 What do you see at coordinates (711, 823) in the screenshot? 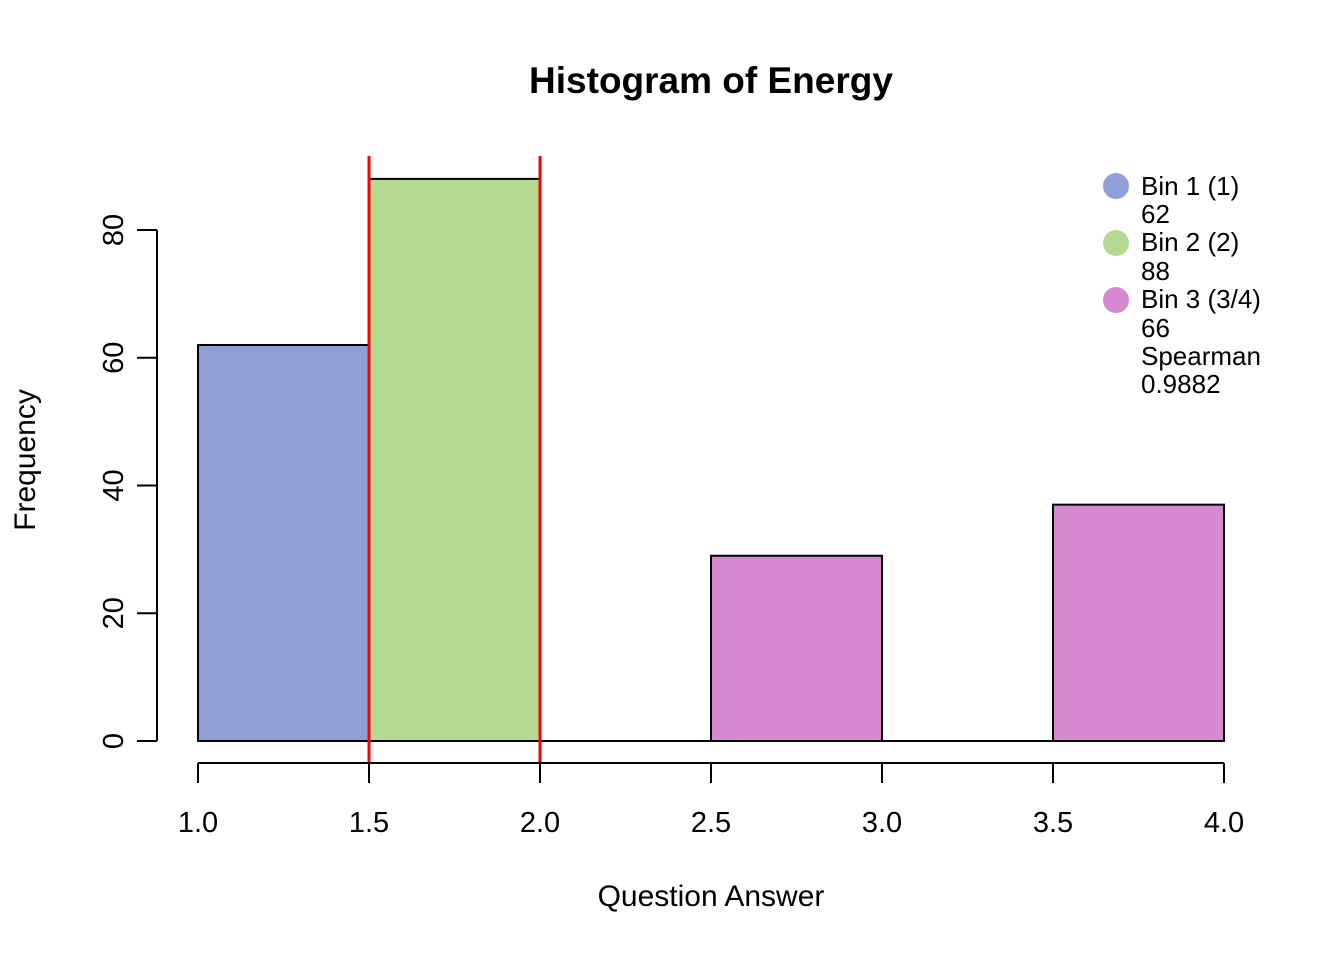
I see `x-tick-label: 2.5` at bounding box center [711, 823].